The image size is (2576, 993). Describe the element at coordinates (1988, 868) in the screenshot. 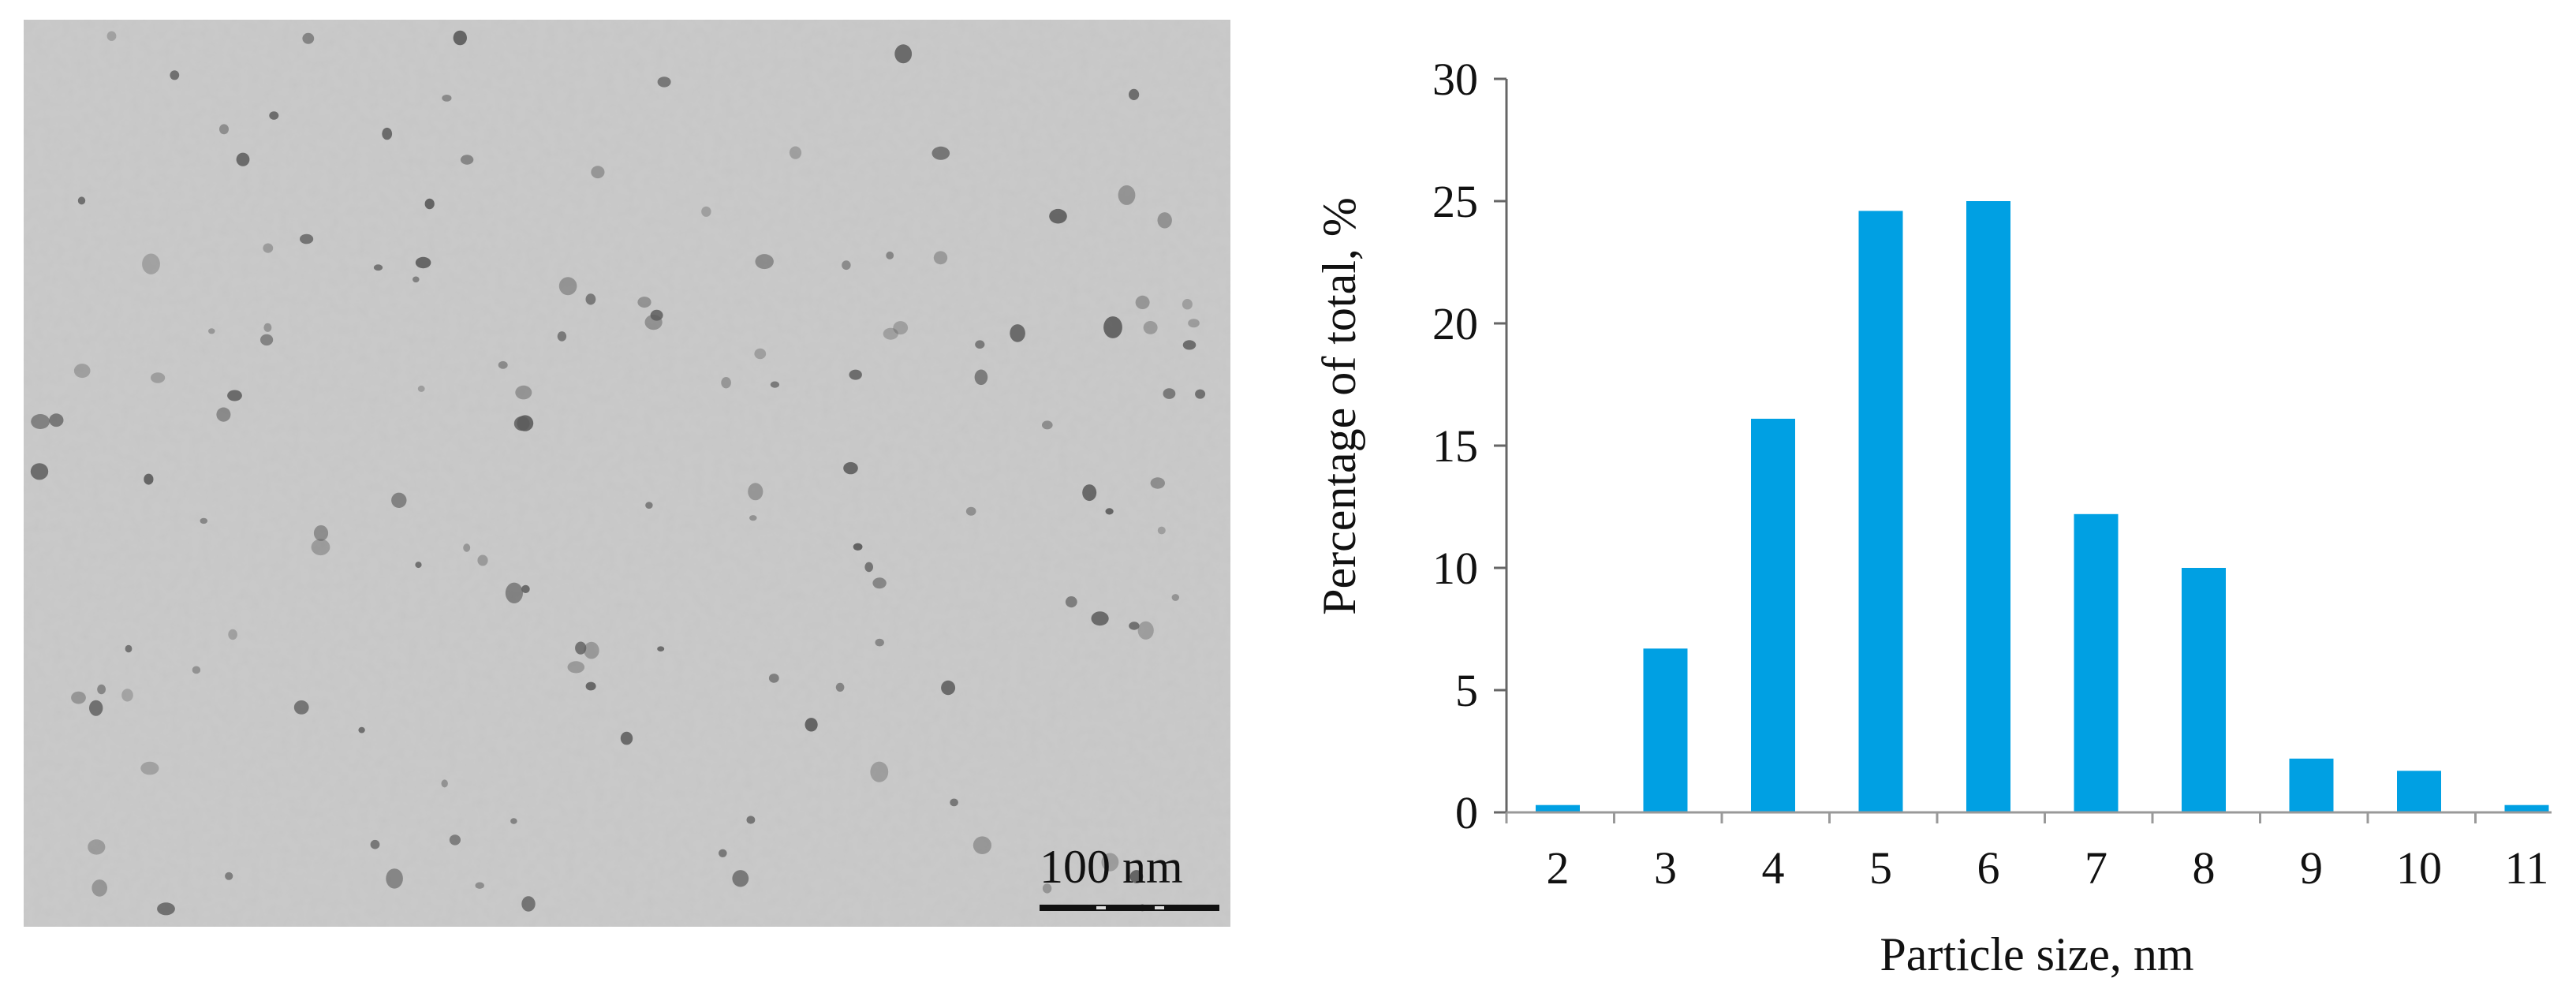

I see `x-tick-label: 6` at that location.